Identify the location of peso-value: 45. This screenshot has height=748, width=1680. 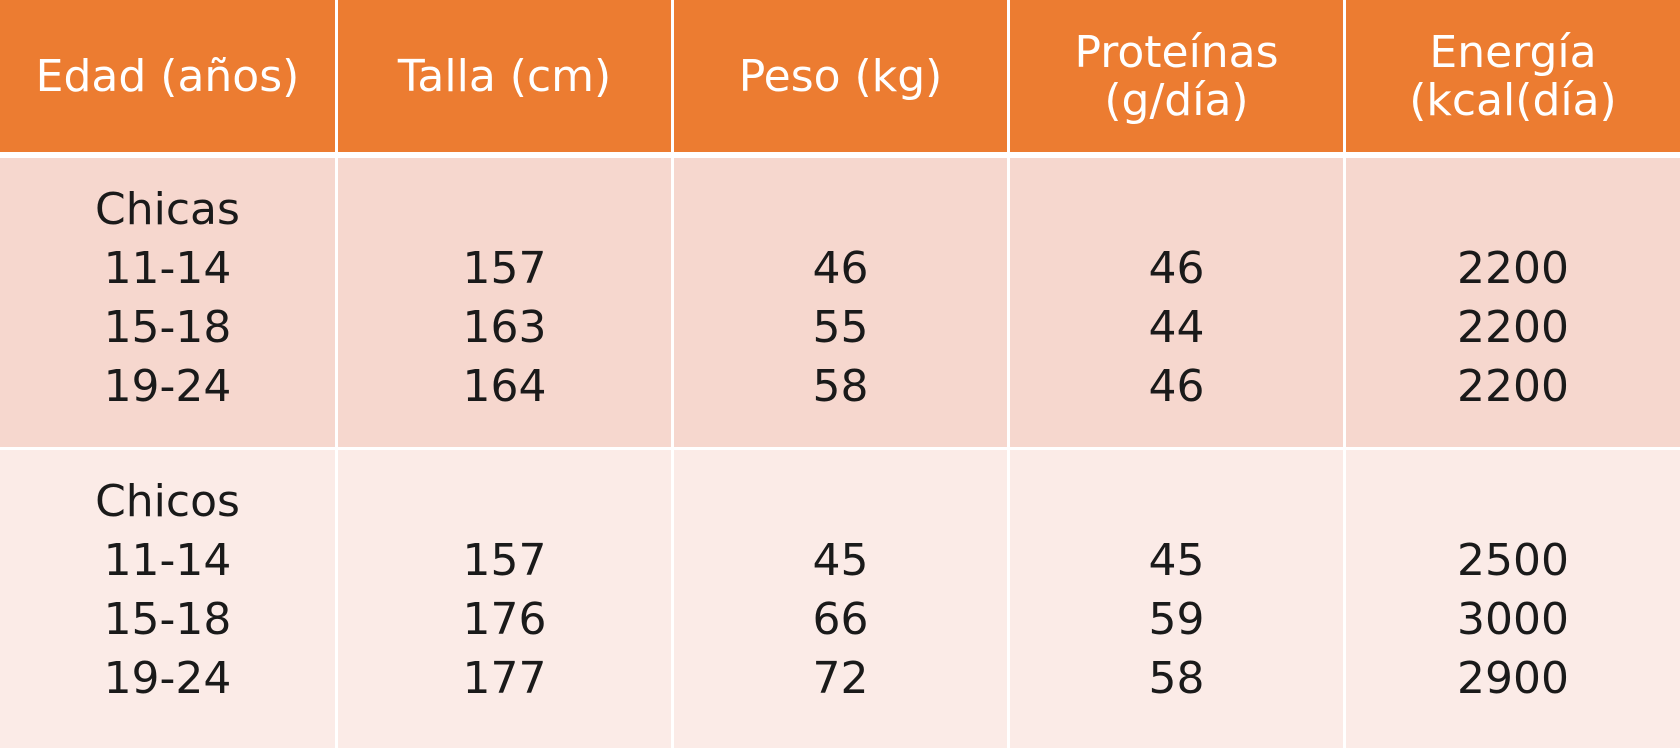
(840, 560).